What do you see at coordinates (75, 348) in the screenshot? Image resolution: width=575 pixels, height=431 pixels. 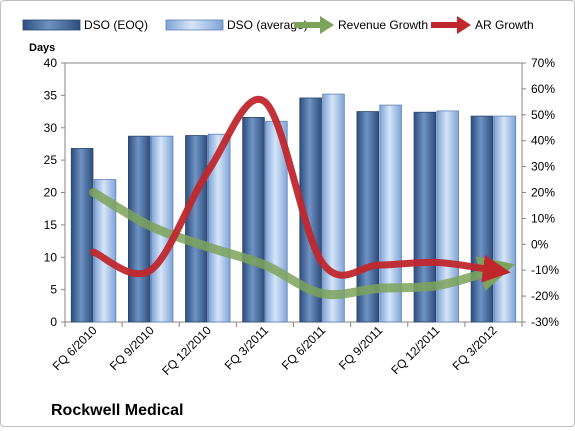 I see `x-tick-label: FQ 6/2010` at bounding box center [75, 348].